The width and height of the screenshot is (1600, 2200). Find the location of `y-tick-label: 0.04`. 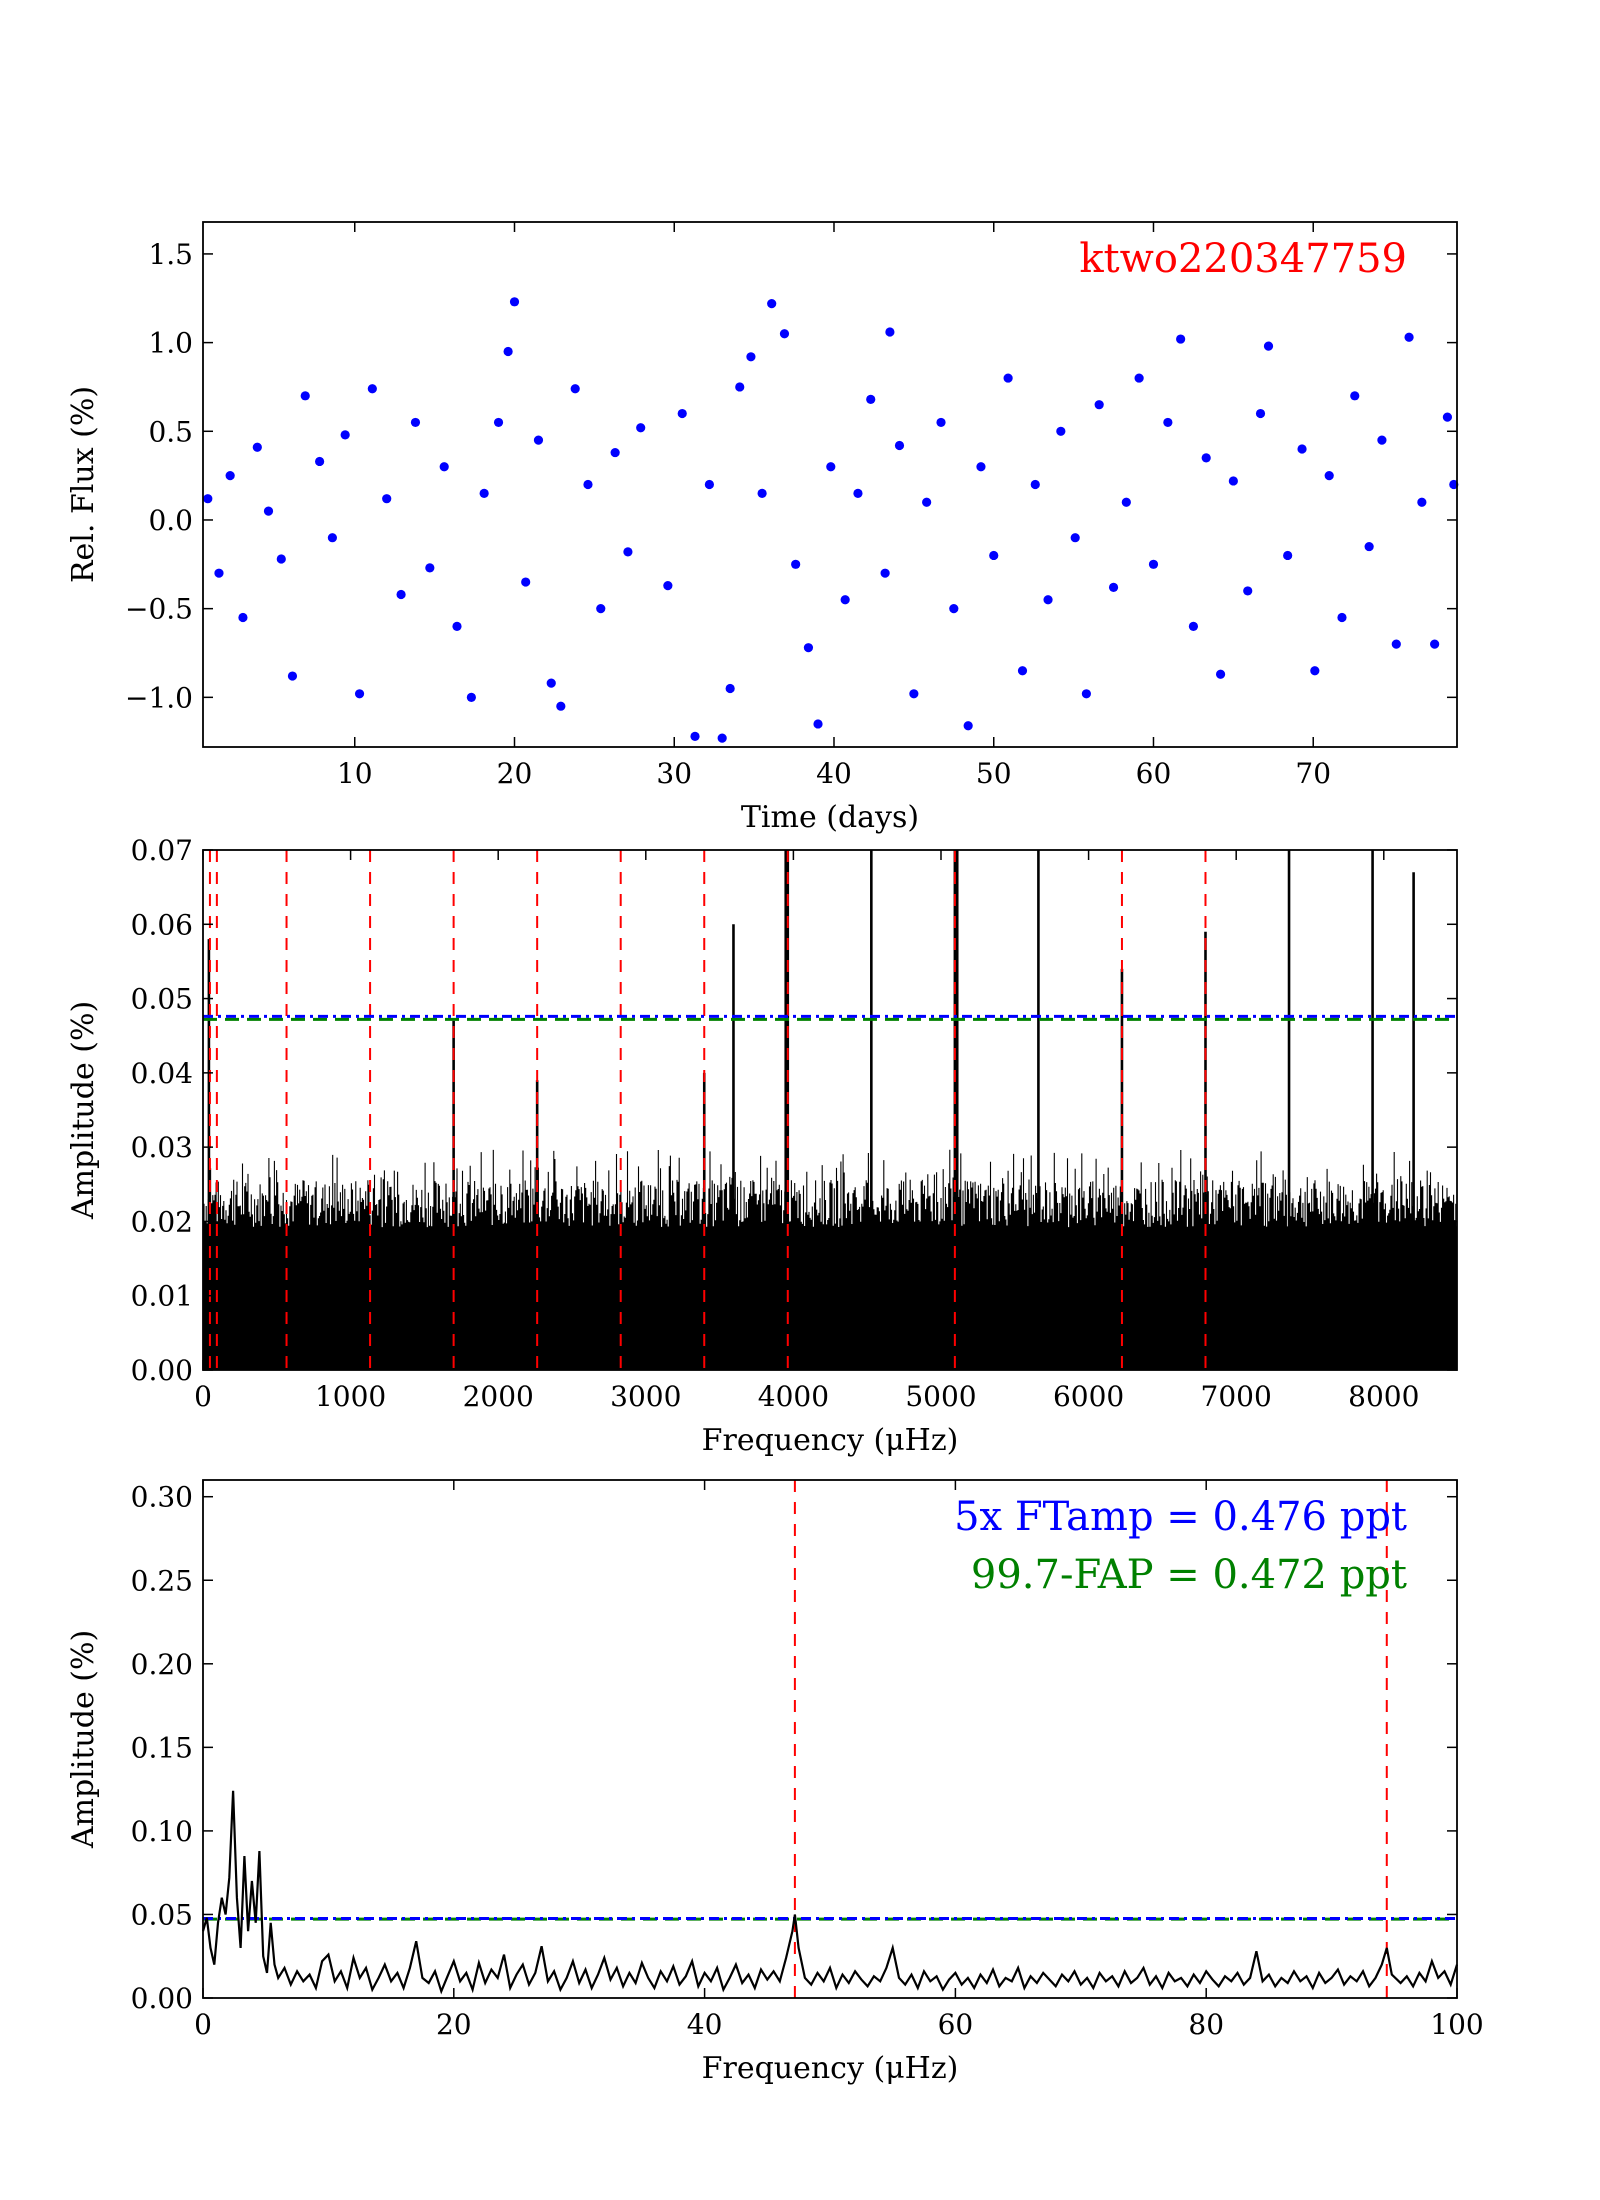

y-tick-label: 0.04 is located at coordinates (162, 1073).